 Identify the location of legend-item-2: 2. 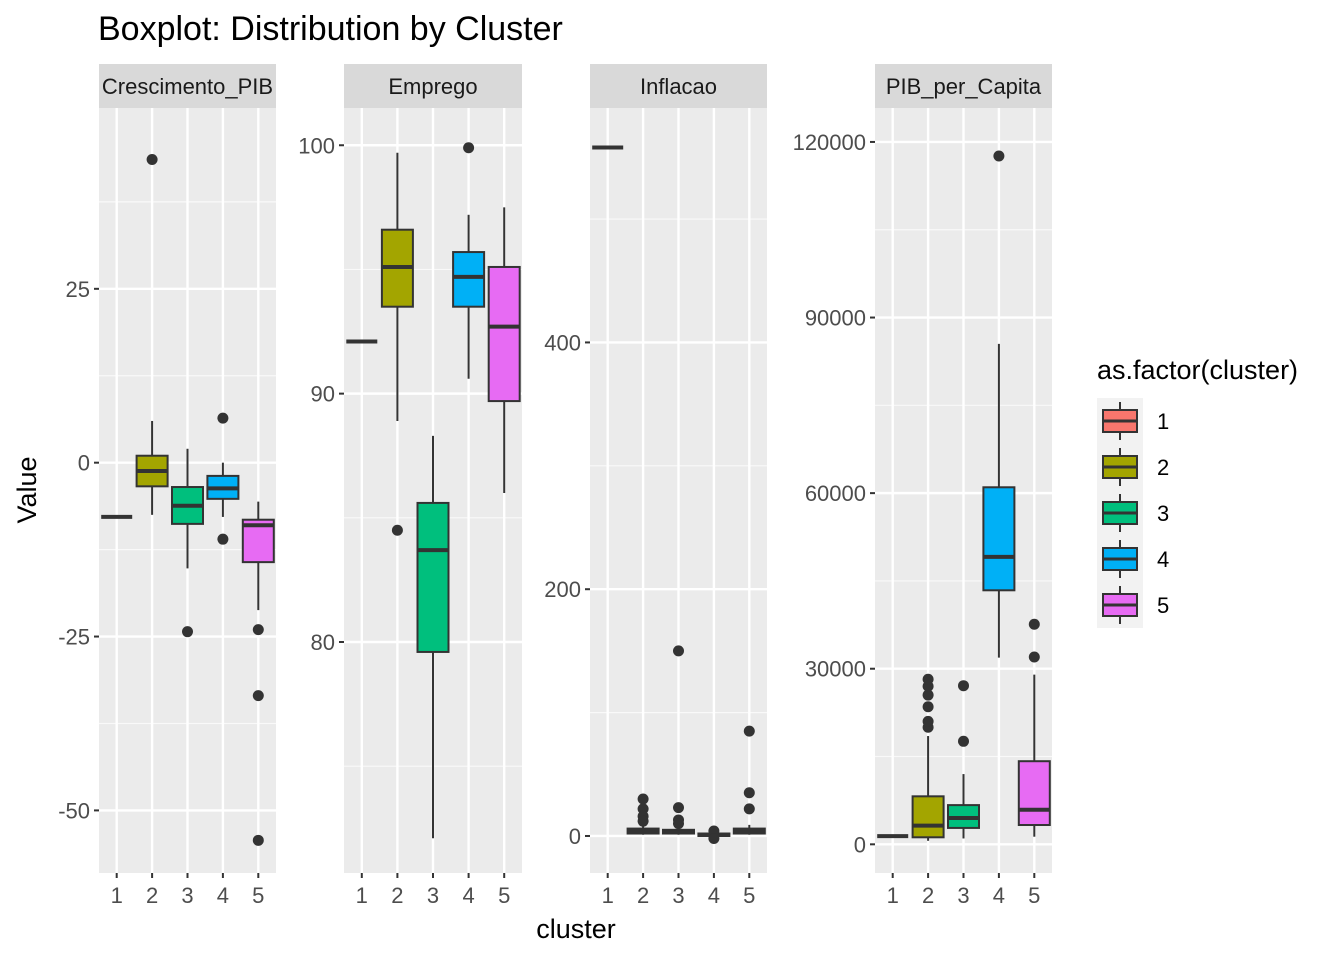
(1133, 467).